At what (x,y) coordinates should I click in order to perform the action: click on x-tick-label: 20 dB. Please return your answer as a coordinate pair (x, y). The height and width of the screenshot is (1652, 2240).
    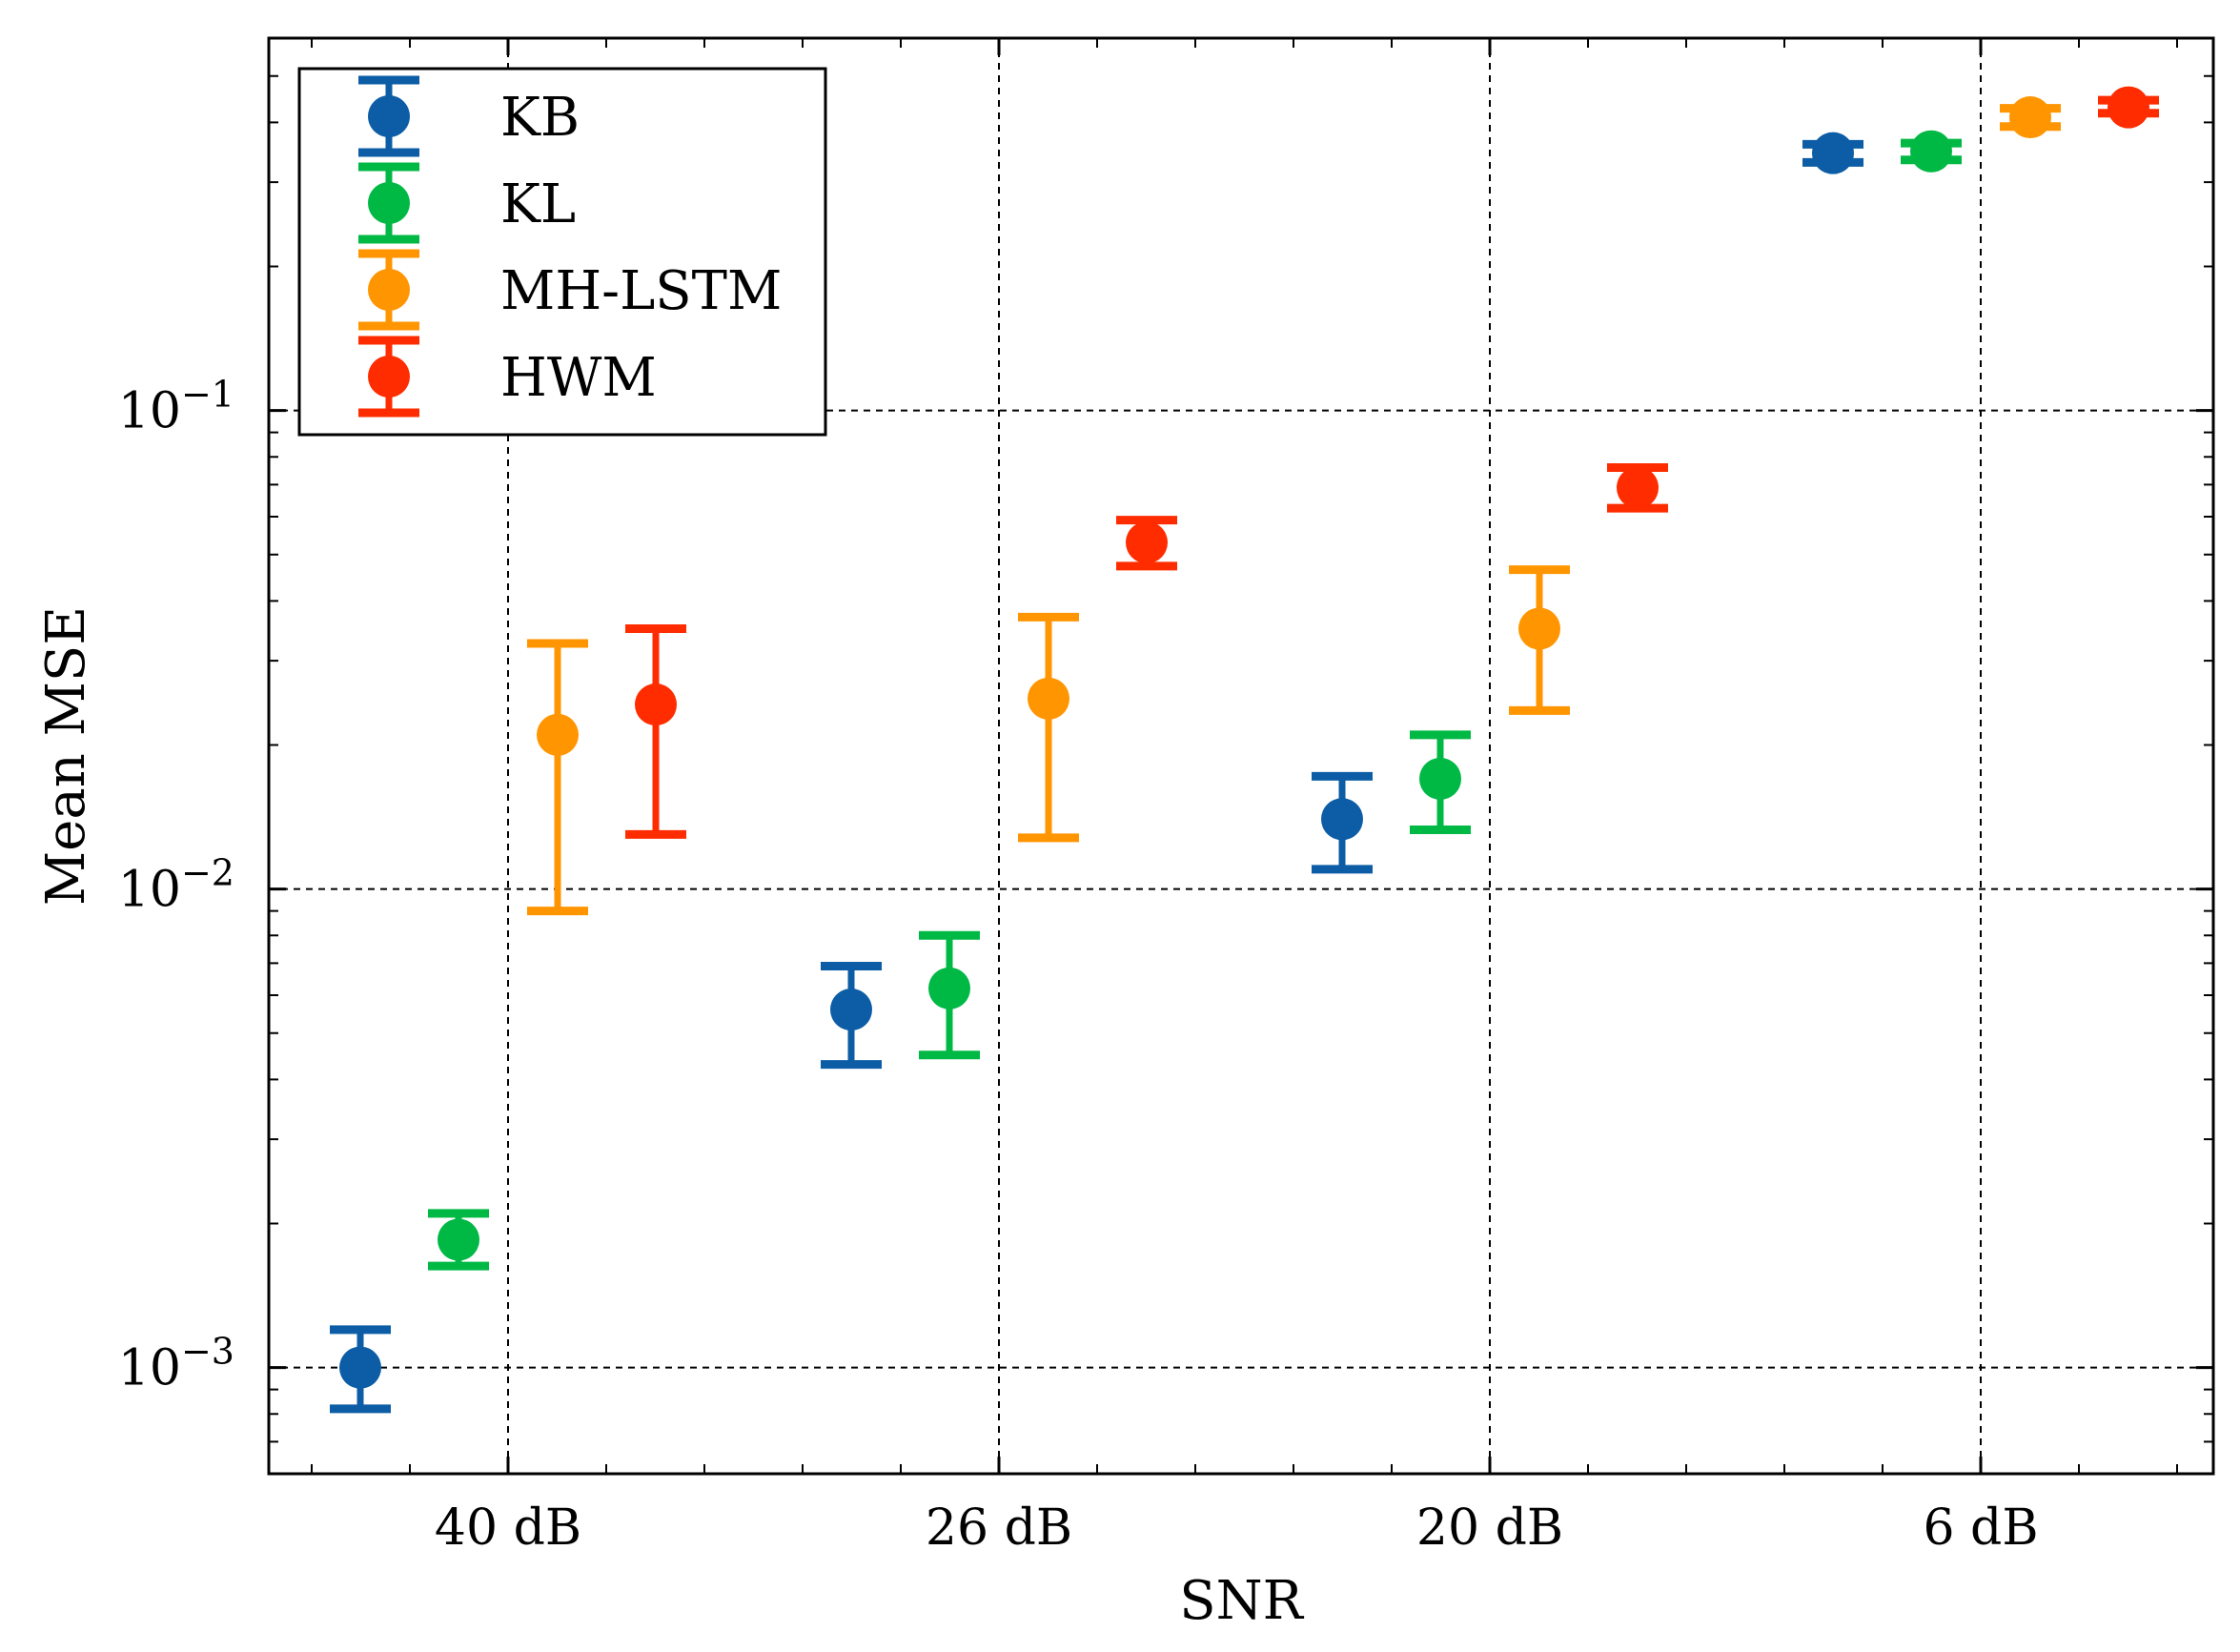
    Looking at the image, I should click on (1489, 1528).